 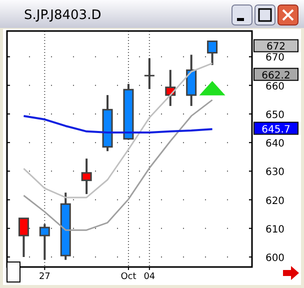 I want to click on line-series, so click(x=118, y=124).